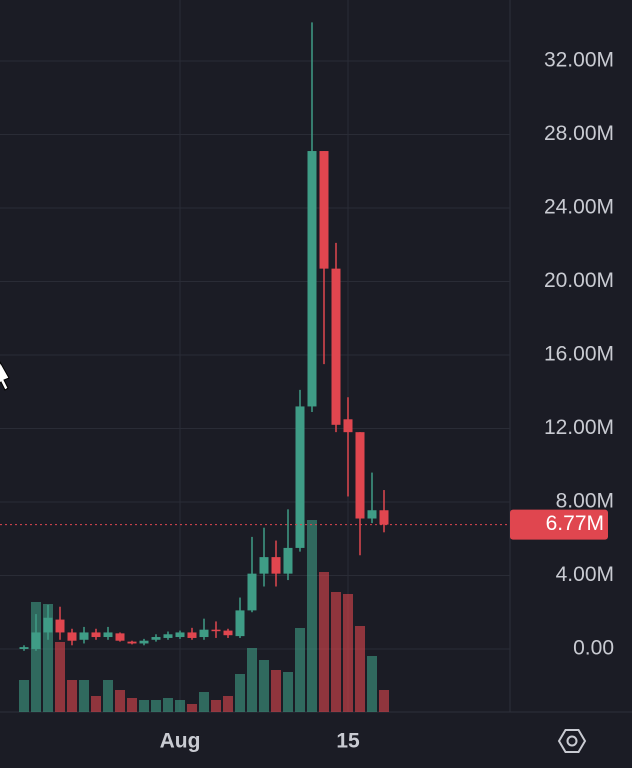 This screenshot has width=632, height=768. What do you see at coordinates (5, 375) in the screenshot?
I see `cursor` at bounding box center [5, 375].